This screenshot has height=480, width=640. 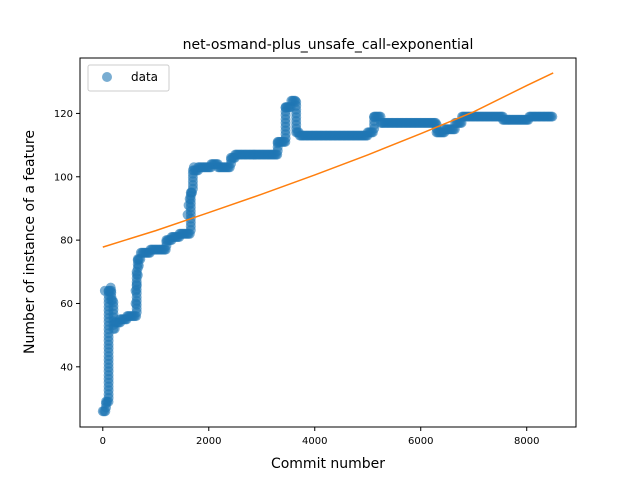 I want to click on y-tick-label: 60, so click(x=66, y=304).